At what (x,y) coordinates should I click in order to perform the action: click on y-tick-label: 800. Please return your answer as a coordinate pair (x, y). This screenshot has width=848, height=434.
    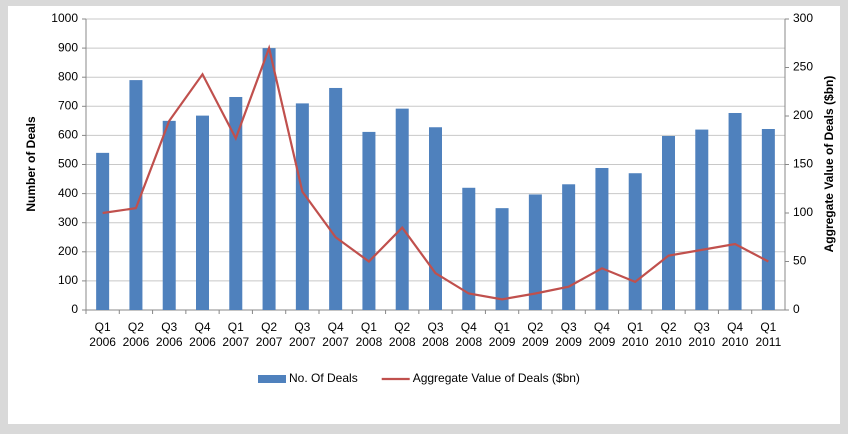
    Looking at the image, I should click on (68, 76).